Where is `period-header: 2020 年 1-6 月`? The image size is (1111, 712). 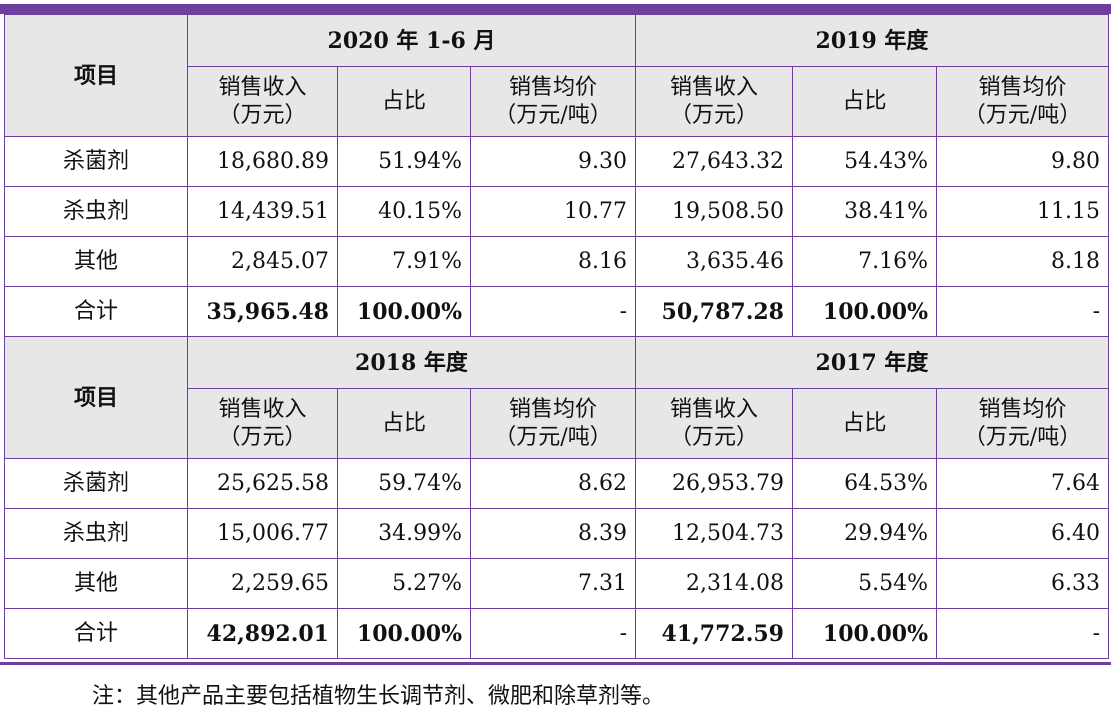
period-header: 2020 年 1-6 月 is located at coordinates (411, 40).